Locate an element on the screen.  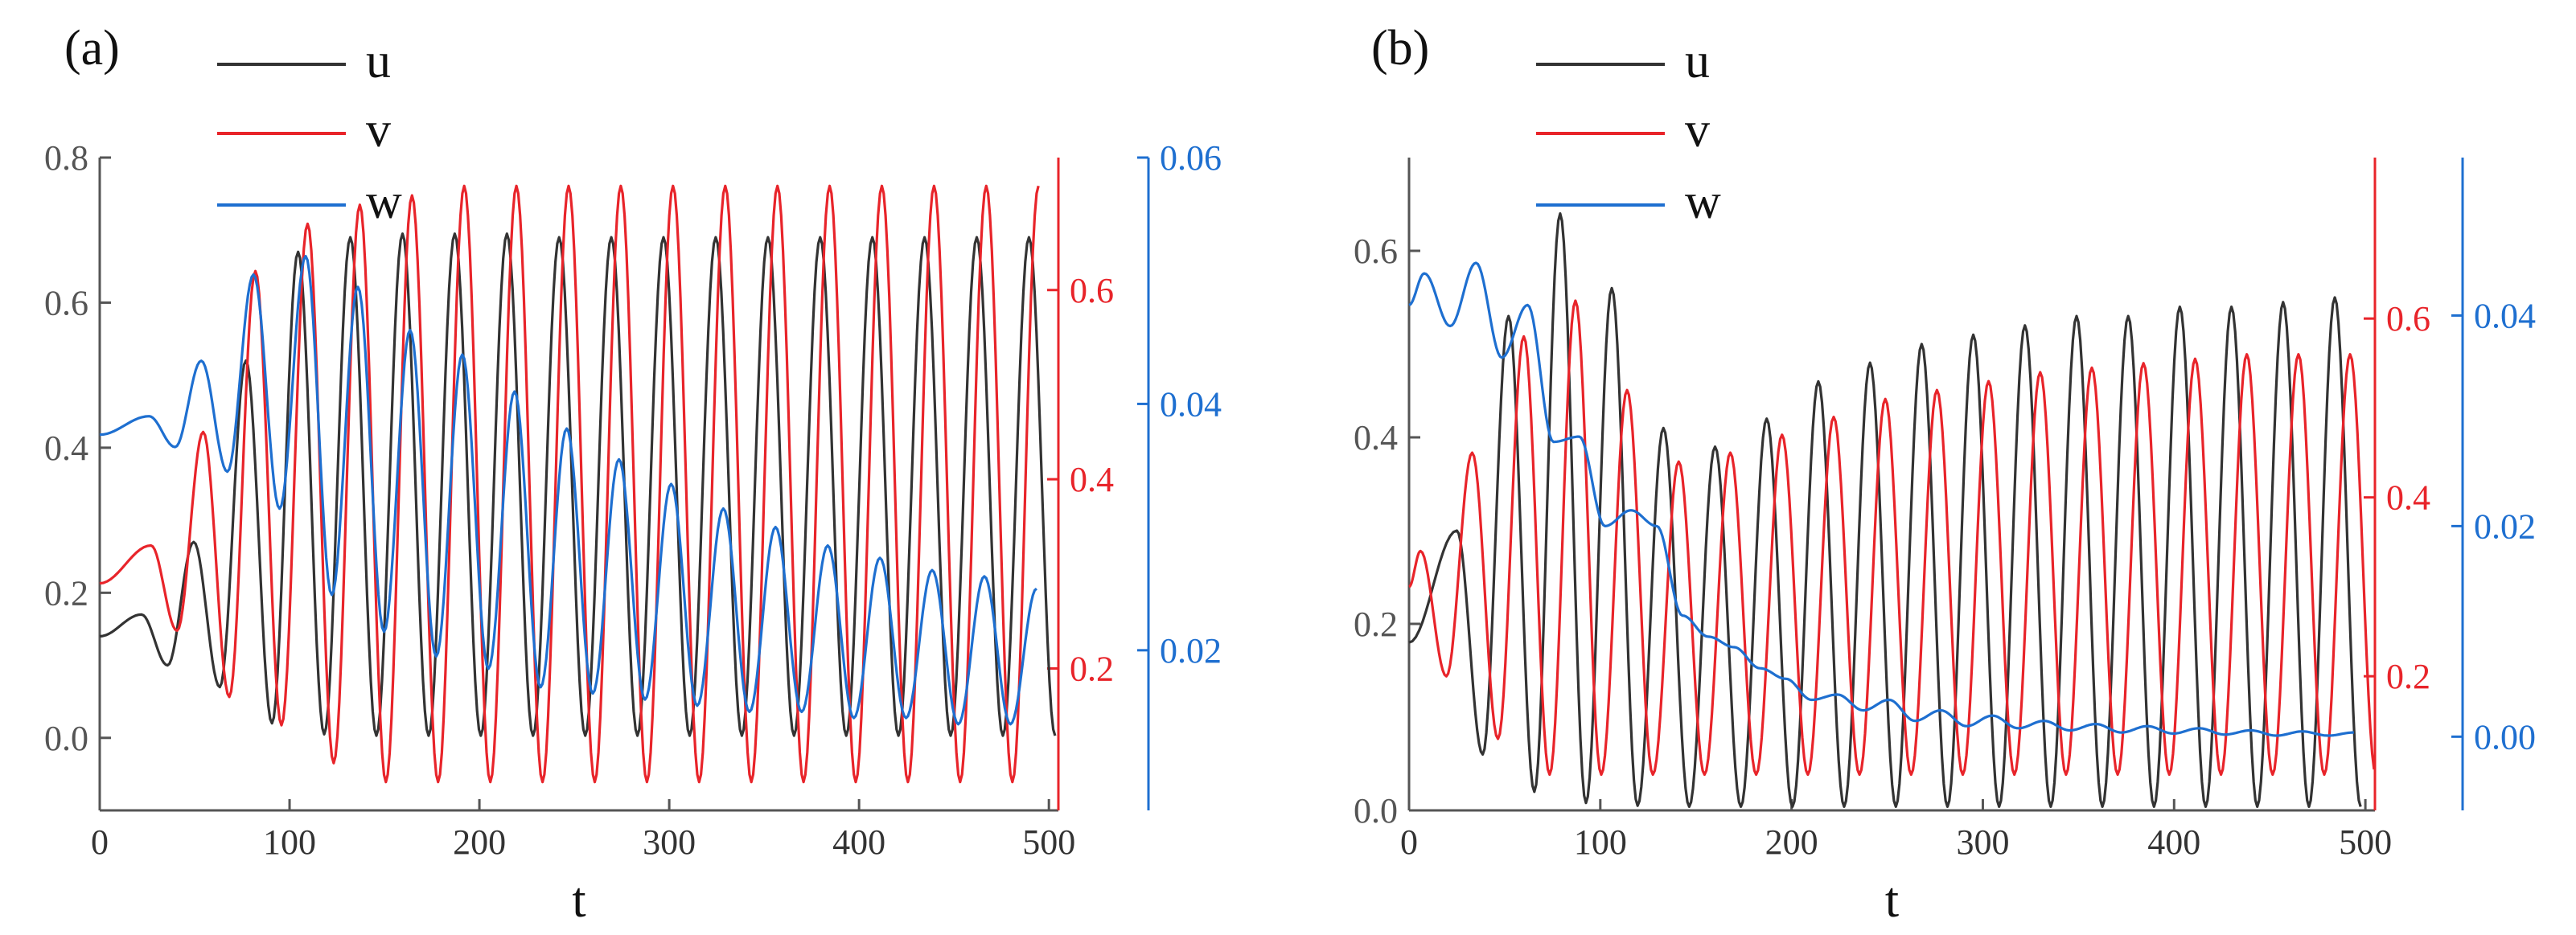
y-tick-label-u: 0.8 is located at coordinates (66, 158).